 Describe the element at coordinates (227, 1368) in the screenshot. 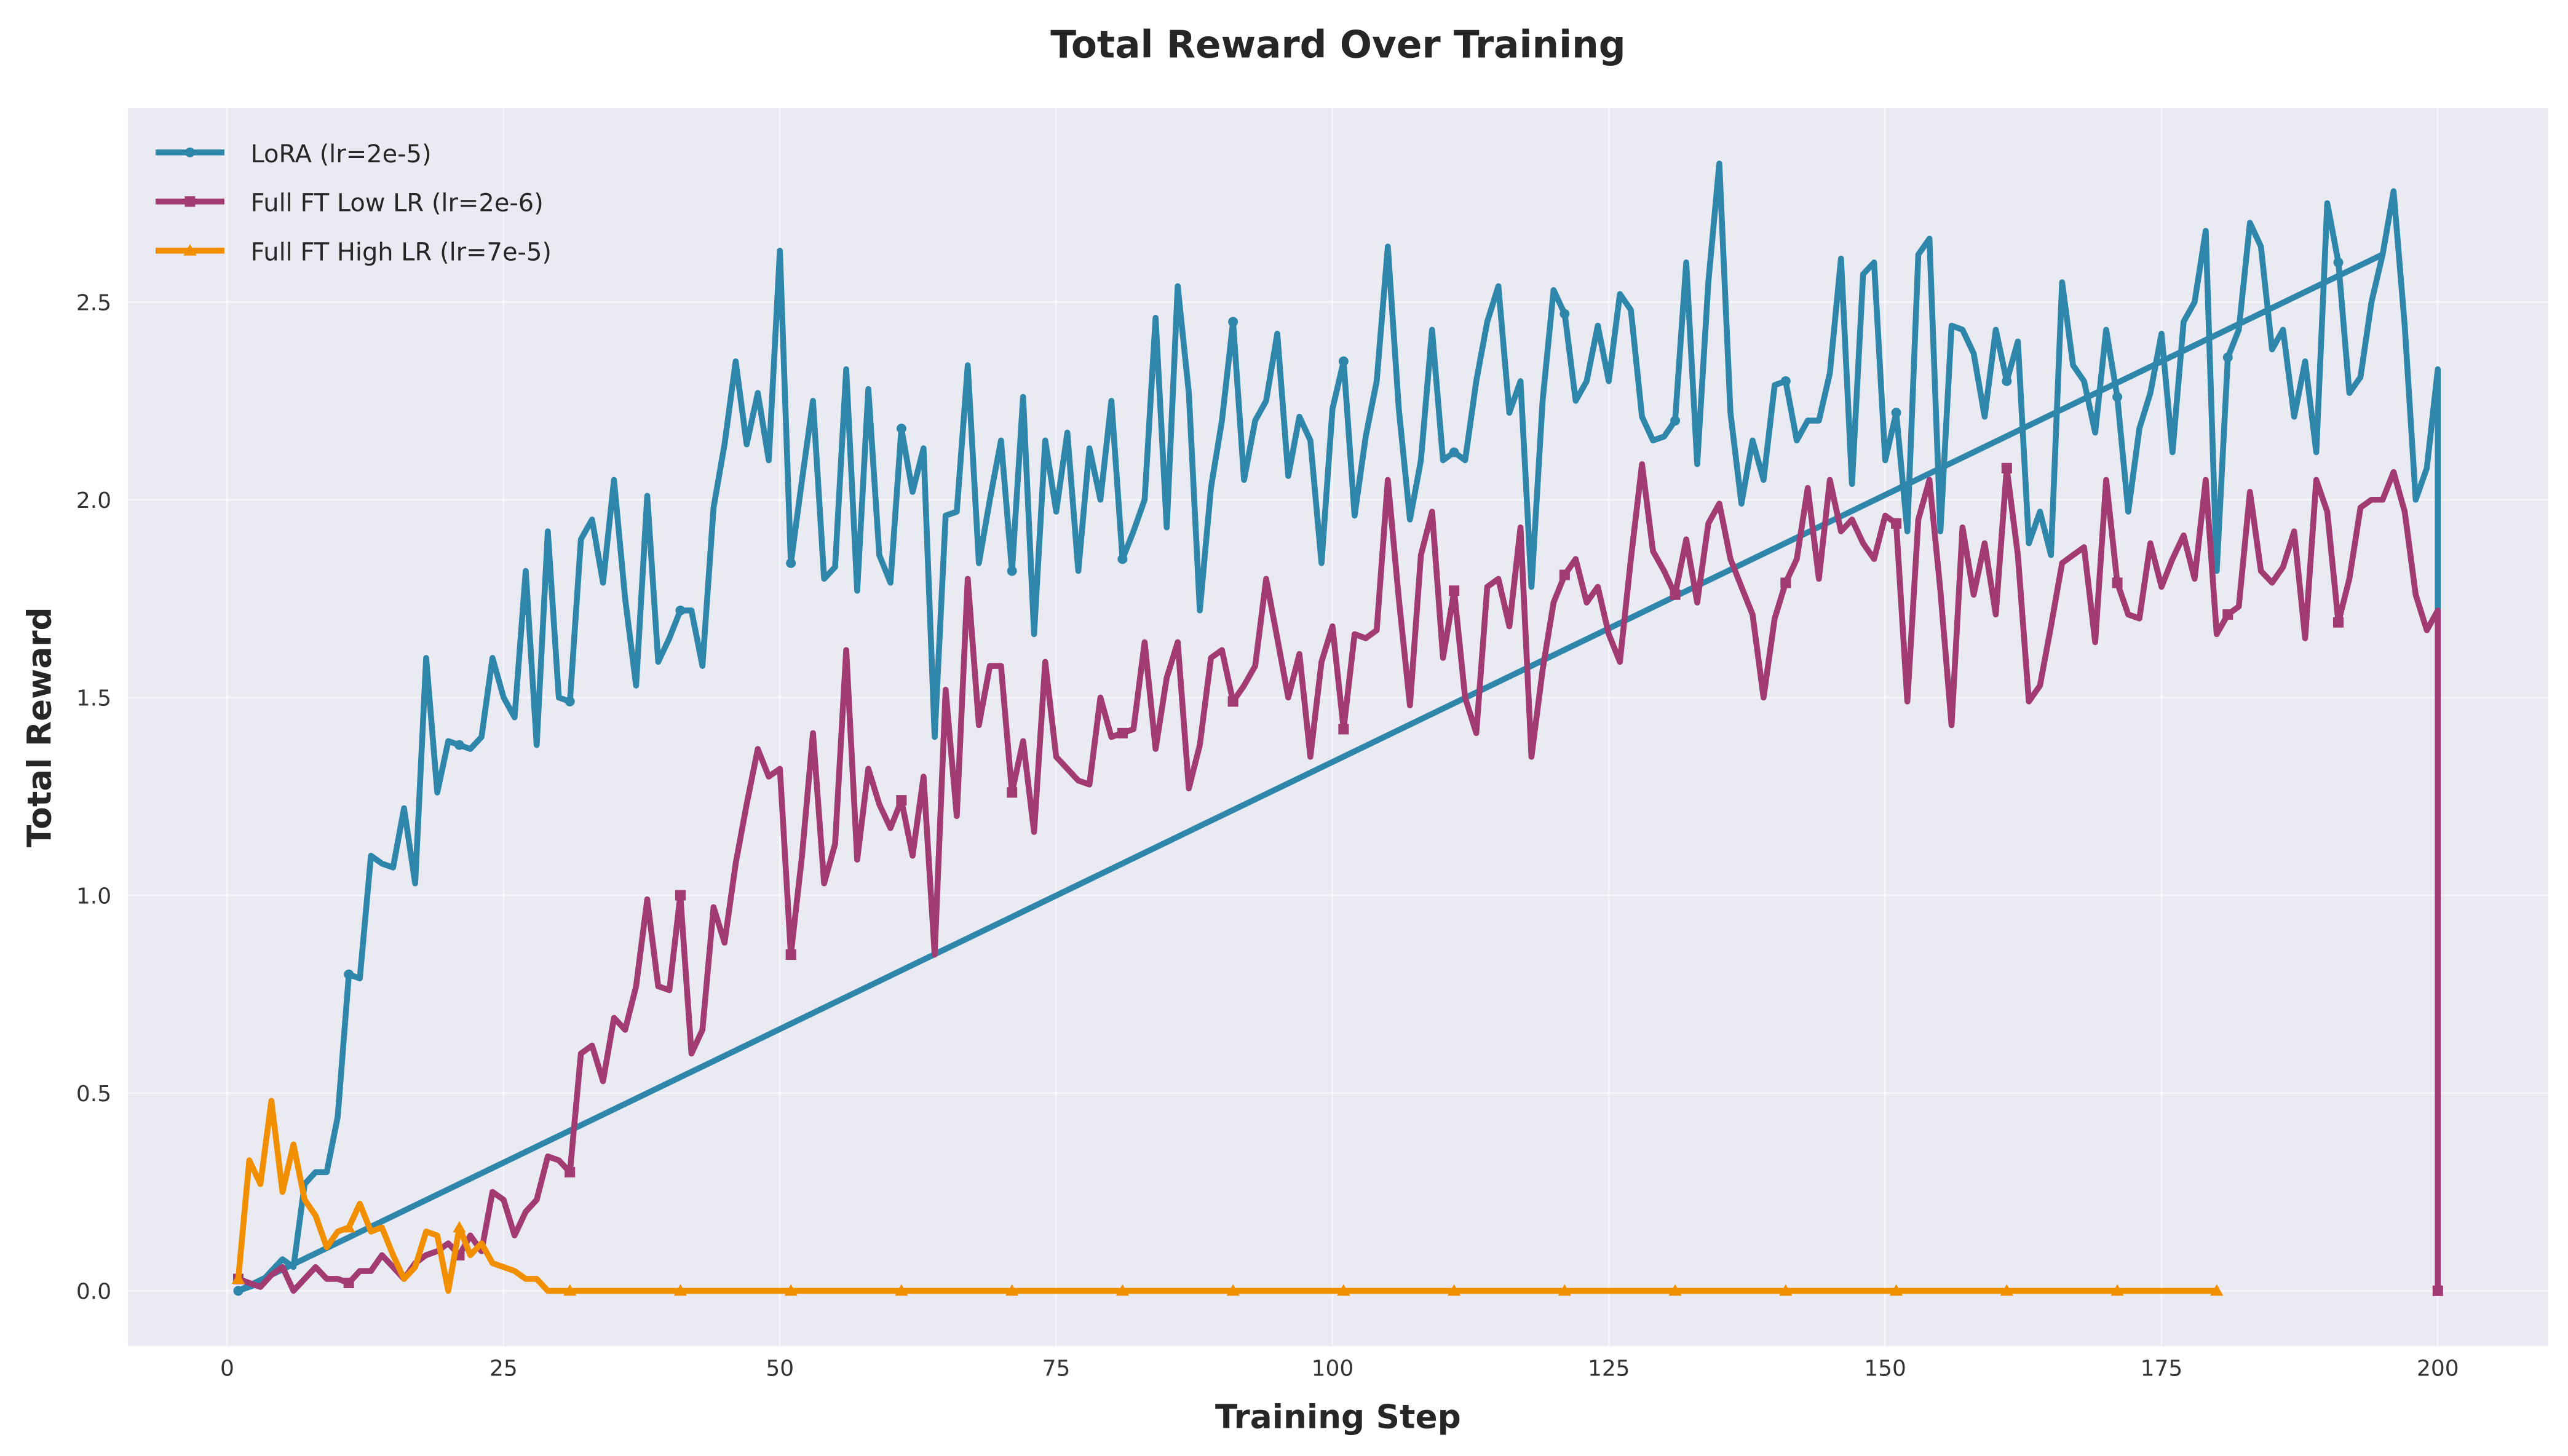

I see `x-tick-label: 0` at that location.